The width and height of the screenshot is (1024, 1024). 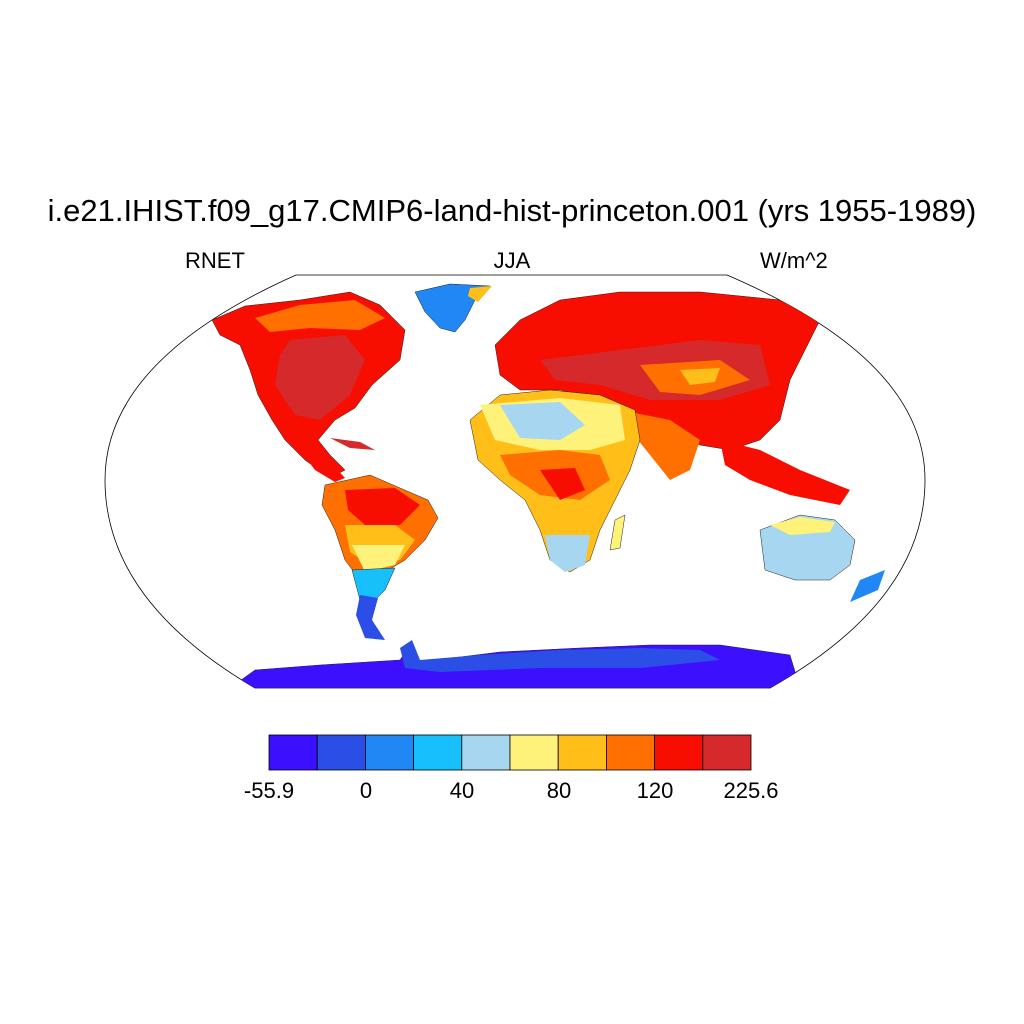 I want to click on south-asia, so click(x=660, y=445).